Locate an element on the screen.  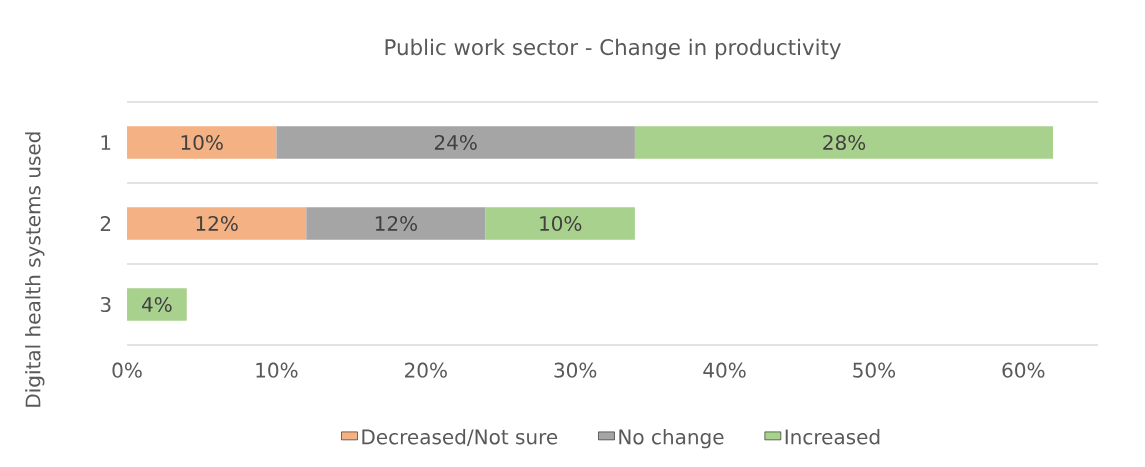
y-tick-label: 2 is located at coordinates (105, 223).